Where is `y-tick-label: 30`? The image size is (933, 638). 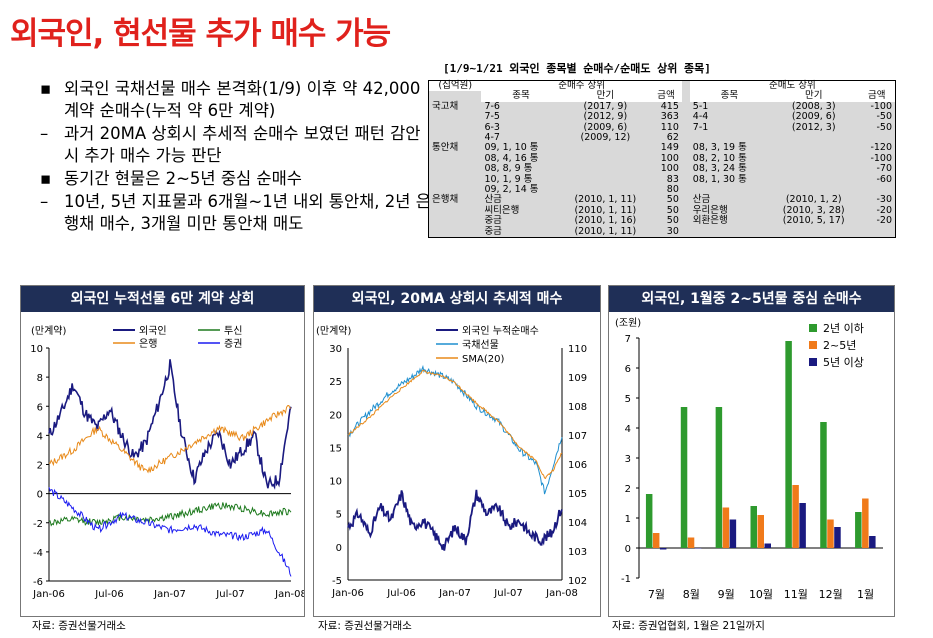
y-tick-label: 30 is located at coordinates (335, 349).